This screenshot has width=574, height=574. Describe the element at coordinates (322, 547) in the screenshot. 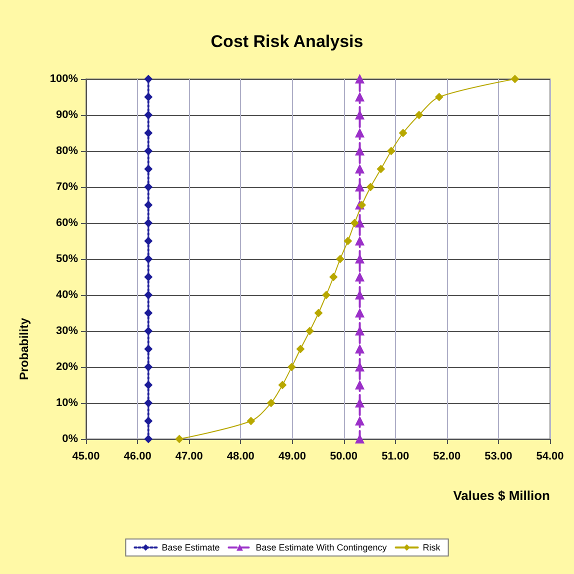

I see `legend-label: Base Estimate With Contingency` at that location.